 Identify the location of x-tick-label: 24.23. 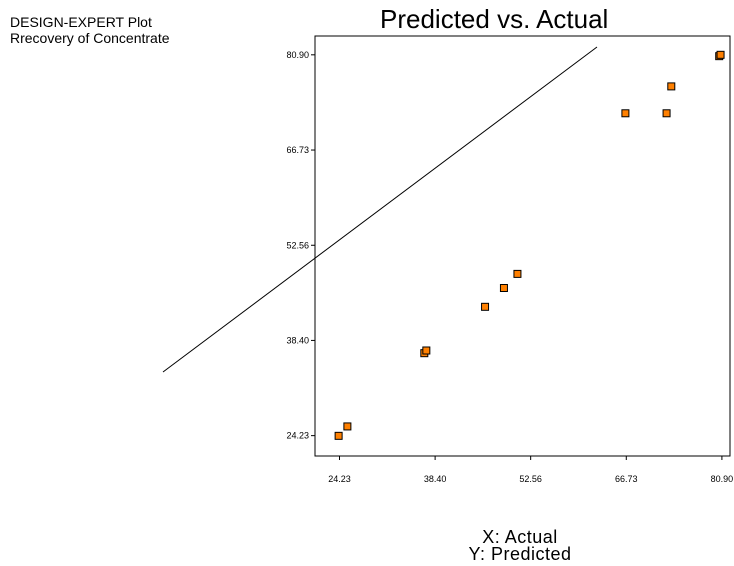
(339, 479).